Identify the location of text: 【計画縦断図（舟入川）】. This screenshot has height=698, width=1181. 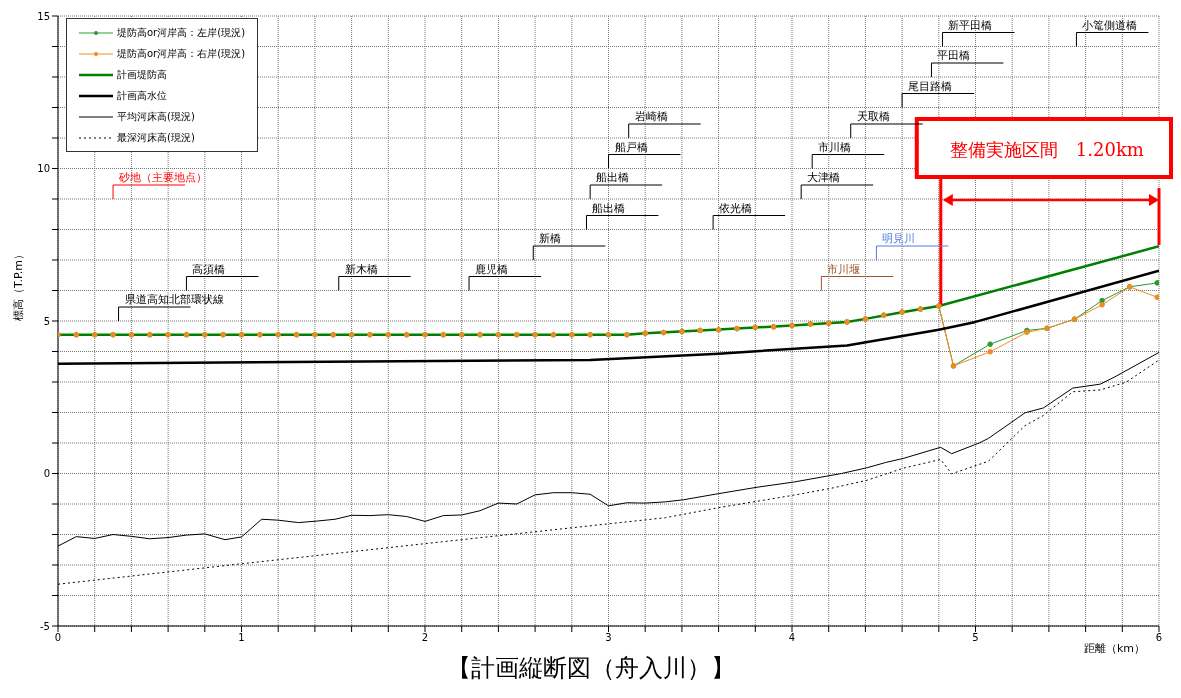
(590, 668).